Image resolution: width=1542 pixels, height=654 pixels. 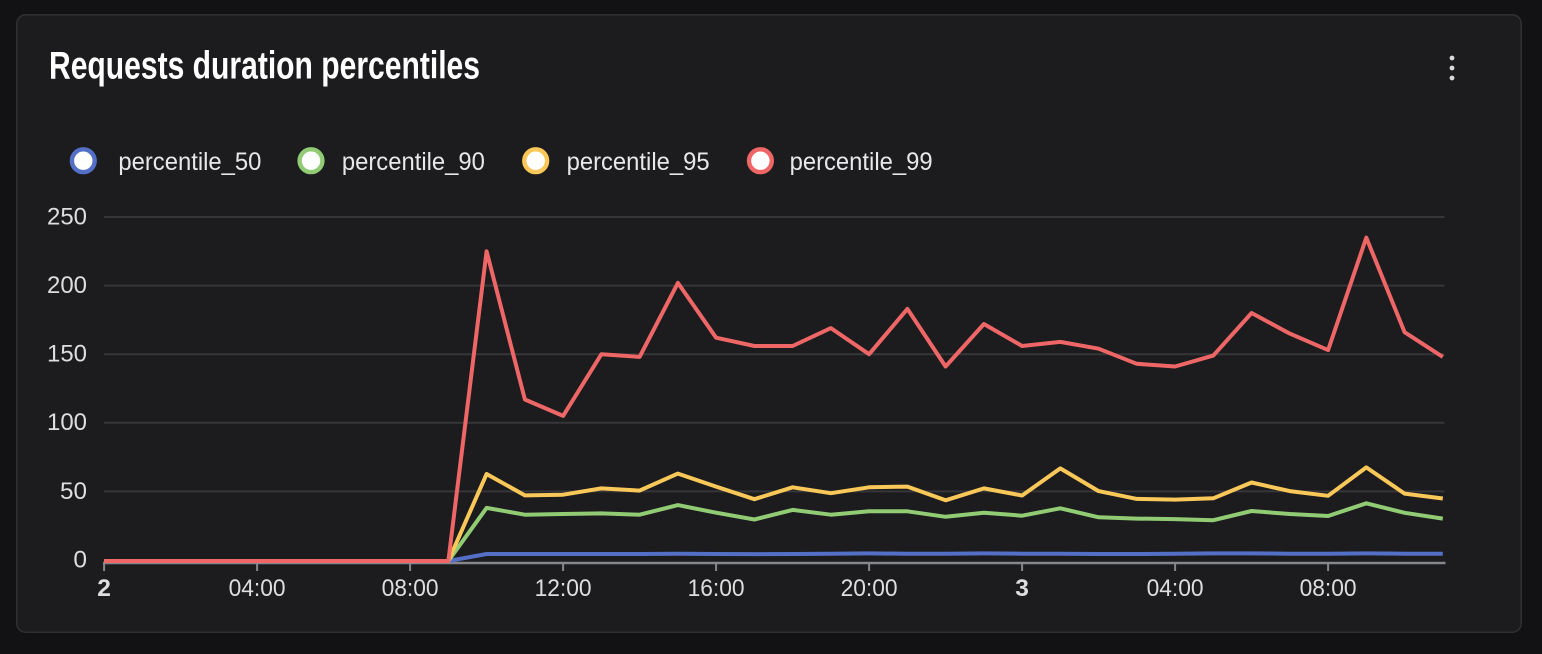 I want to click on svg-text: 200, so click(x=67, y=285).